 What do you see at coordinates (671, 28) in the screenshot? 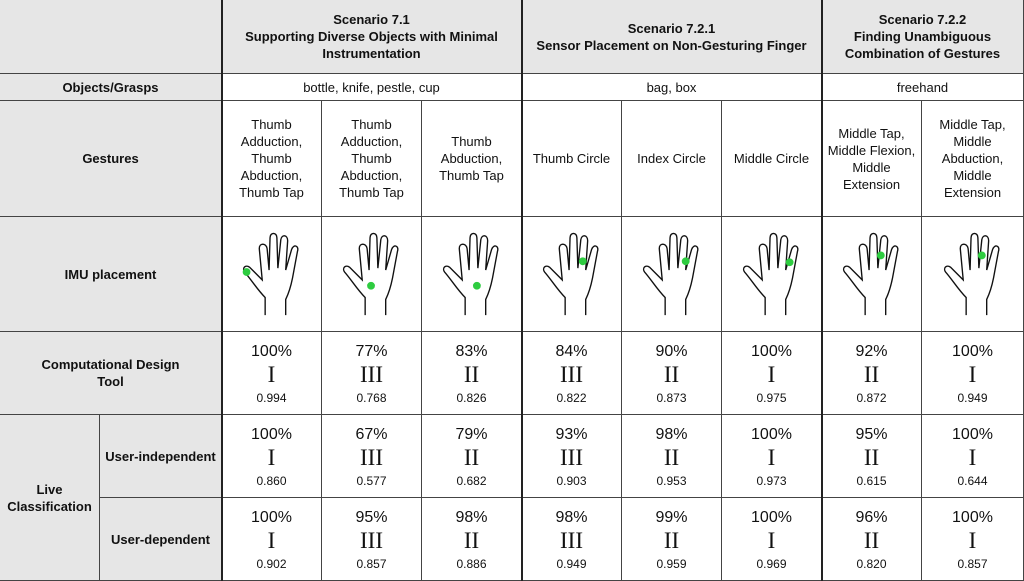
I see `scenario-title: Scenario 7.2.1` at bounding box center [671, 28].